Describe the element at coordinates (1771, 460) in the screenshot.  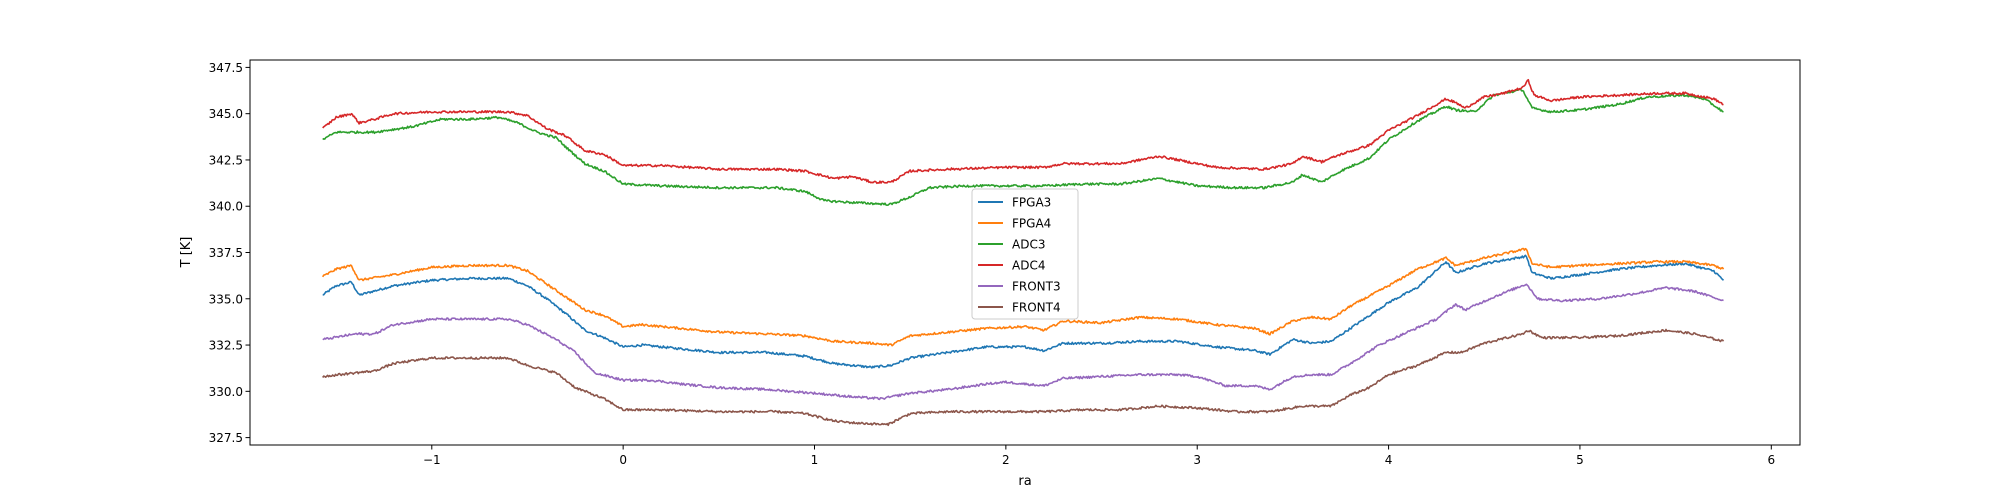
I see `x-tick-label: 6` at that location.